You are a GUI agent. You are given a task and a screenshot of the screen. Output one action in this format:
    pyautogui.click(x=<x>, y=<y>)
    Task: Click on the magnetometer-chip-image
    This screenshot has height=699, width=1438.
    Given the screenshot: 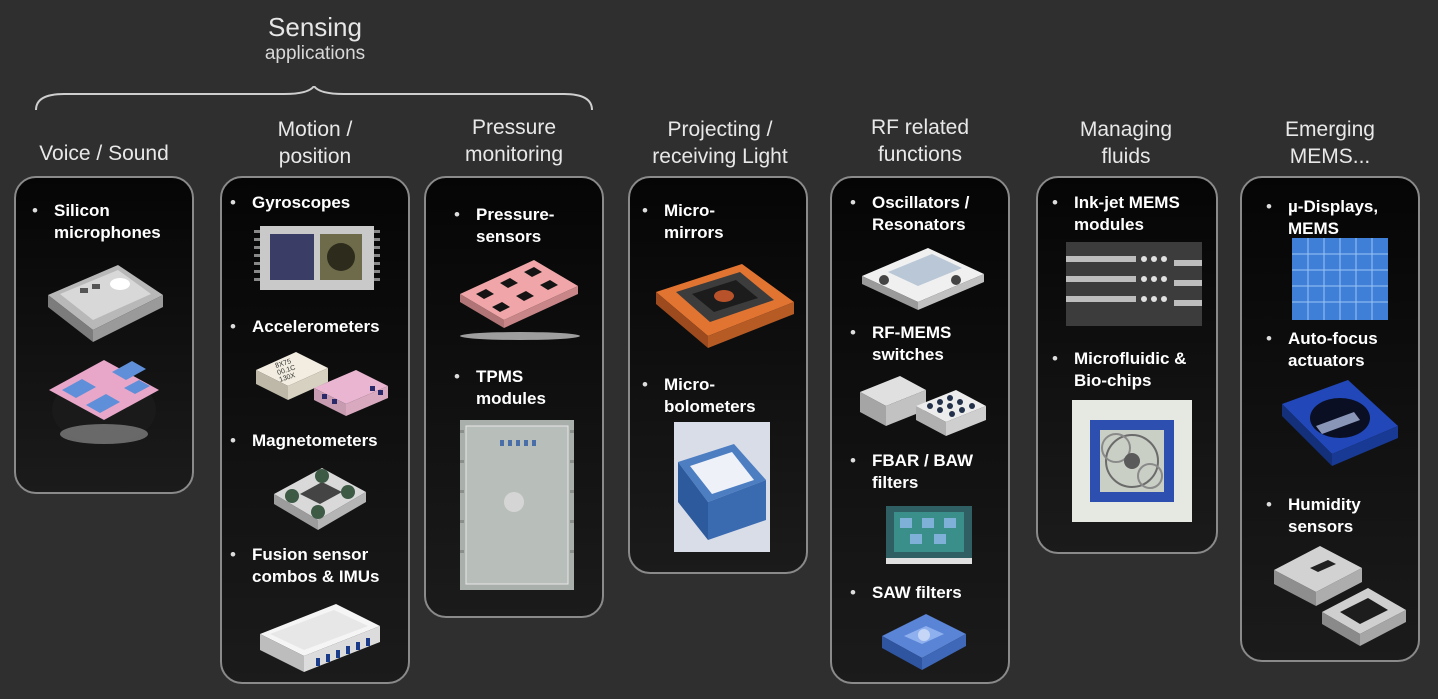 What is the action you would take?
    pyautogui.click(x=320, y=499)
    